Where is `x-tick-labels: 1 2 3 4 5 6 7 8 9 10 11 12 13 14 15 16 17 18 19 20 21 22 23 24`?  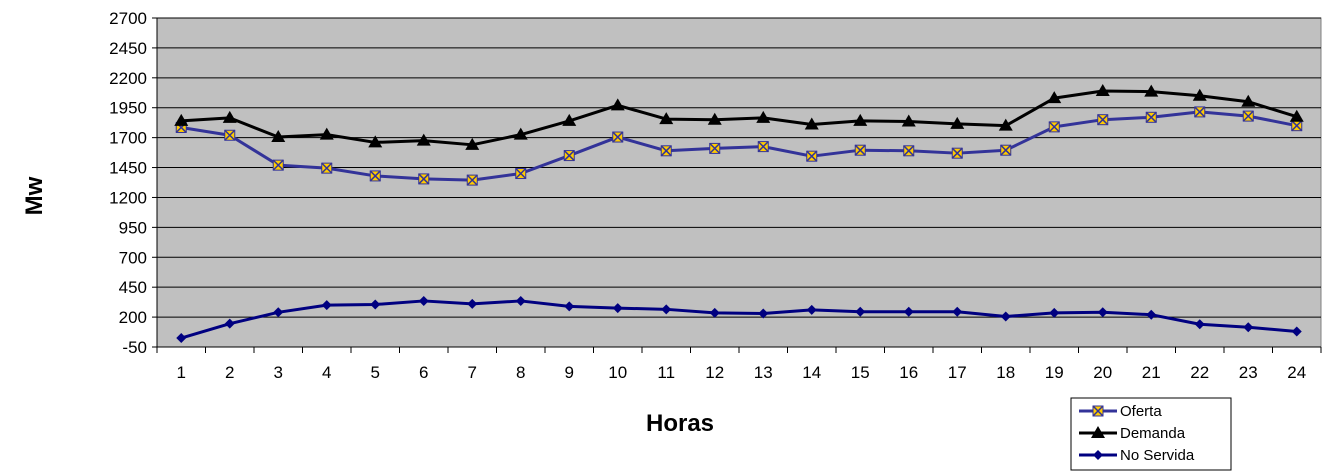 x-tick-labels: 1 2 3 4 5 6 7 8 9 10 11 12 13 14 15 16 17 18 19 20 21 22 23 24 is located at coordinates (742, 372).